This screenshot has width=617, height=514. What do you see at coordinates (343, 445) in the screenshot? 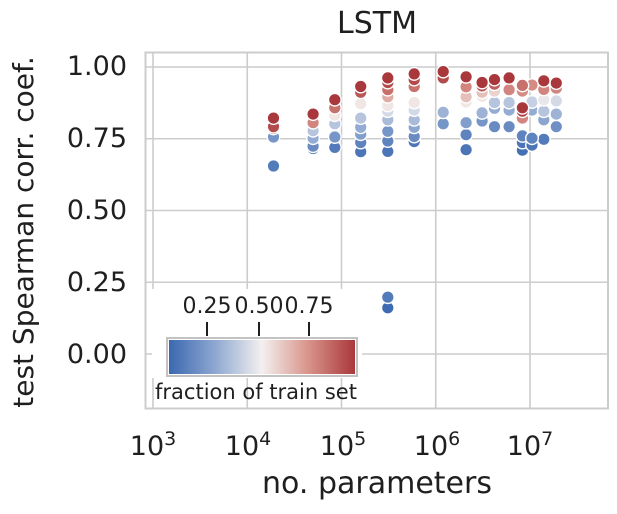
I see `x-tick-1e5: 10⁵` at bounding box center [343, 445].